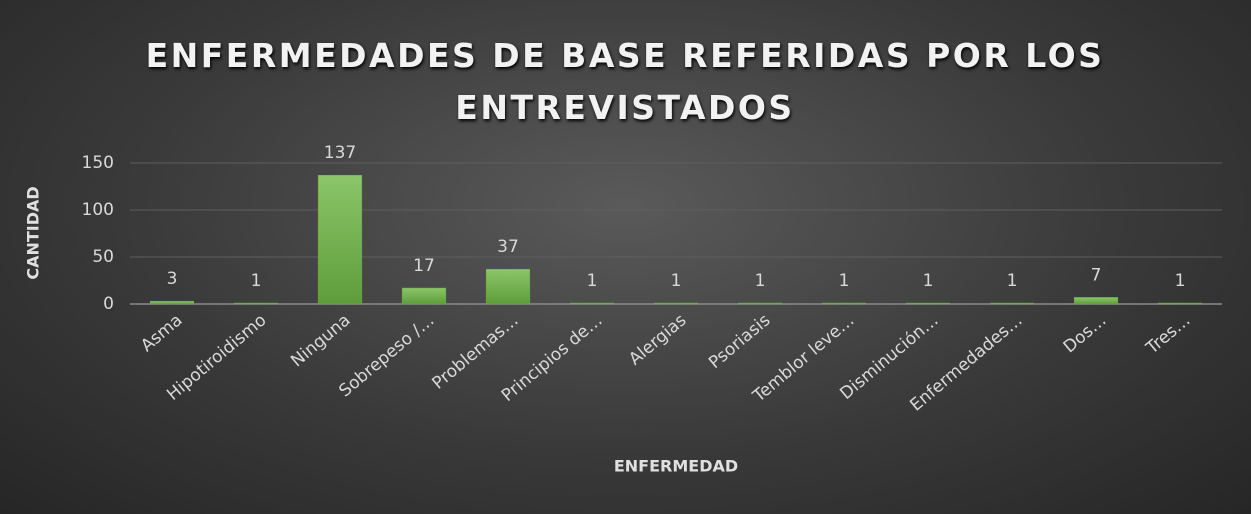  I want to click on x-axis-title: ENFERMEDAD, so click(676, 466).